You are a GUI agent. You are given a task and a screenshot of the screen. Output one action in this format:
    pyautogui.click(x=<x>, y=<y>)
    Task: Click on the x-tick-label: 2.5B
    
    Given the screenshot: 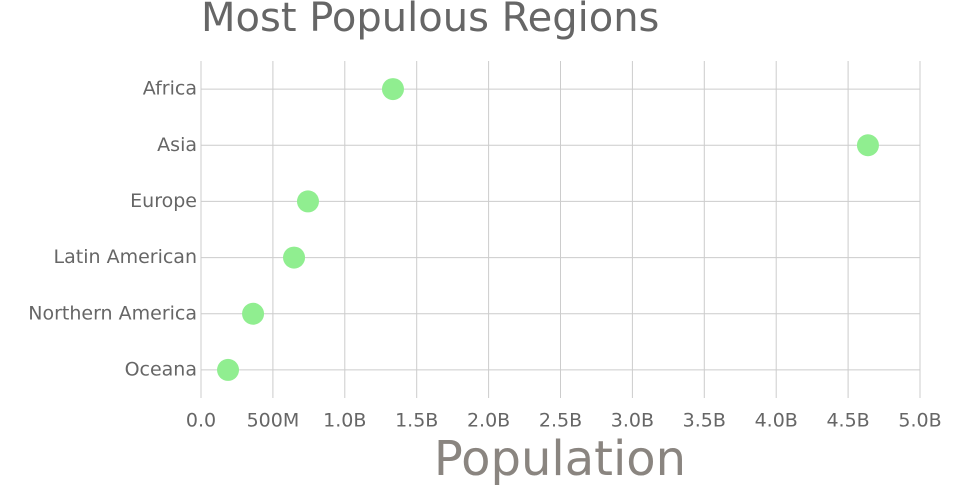 What is the action you would take?
    pyautogui.click(x=560, y=421)
    